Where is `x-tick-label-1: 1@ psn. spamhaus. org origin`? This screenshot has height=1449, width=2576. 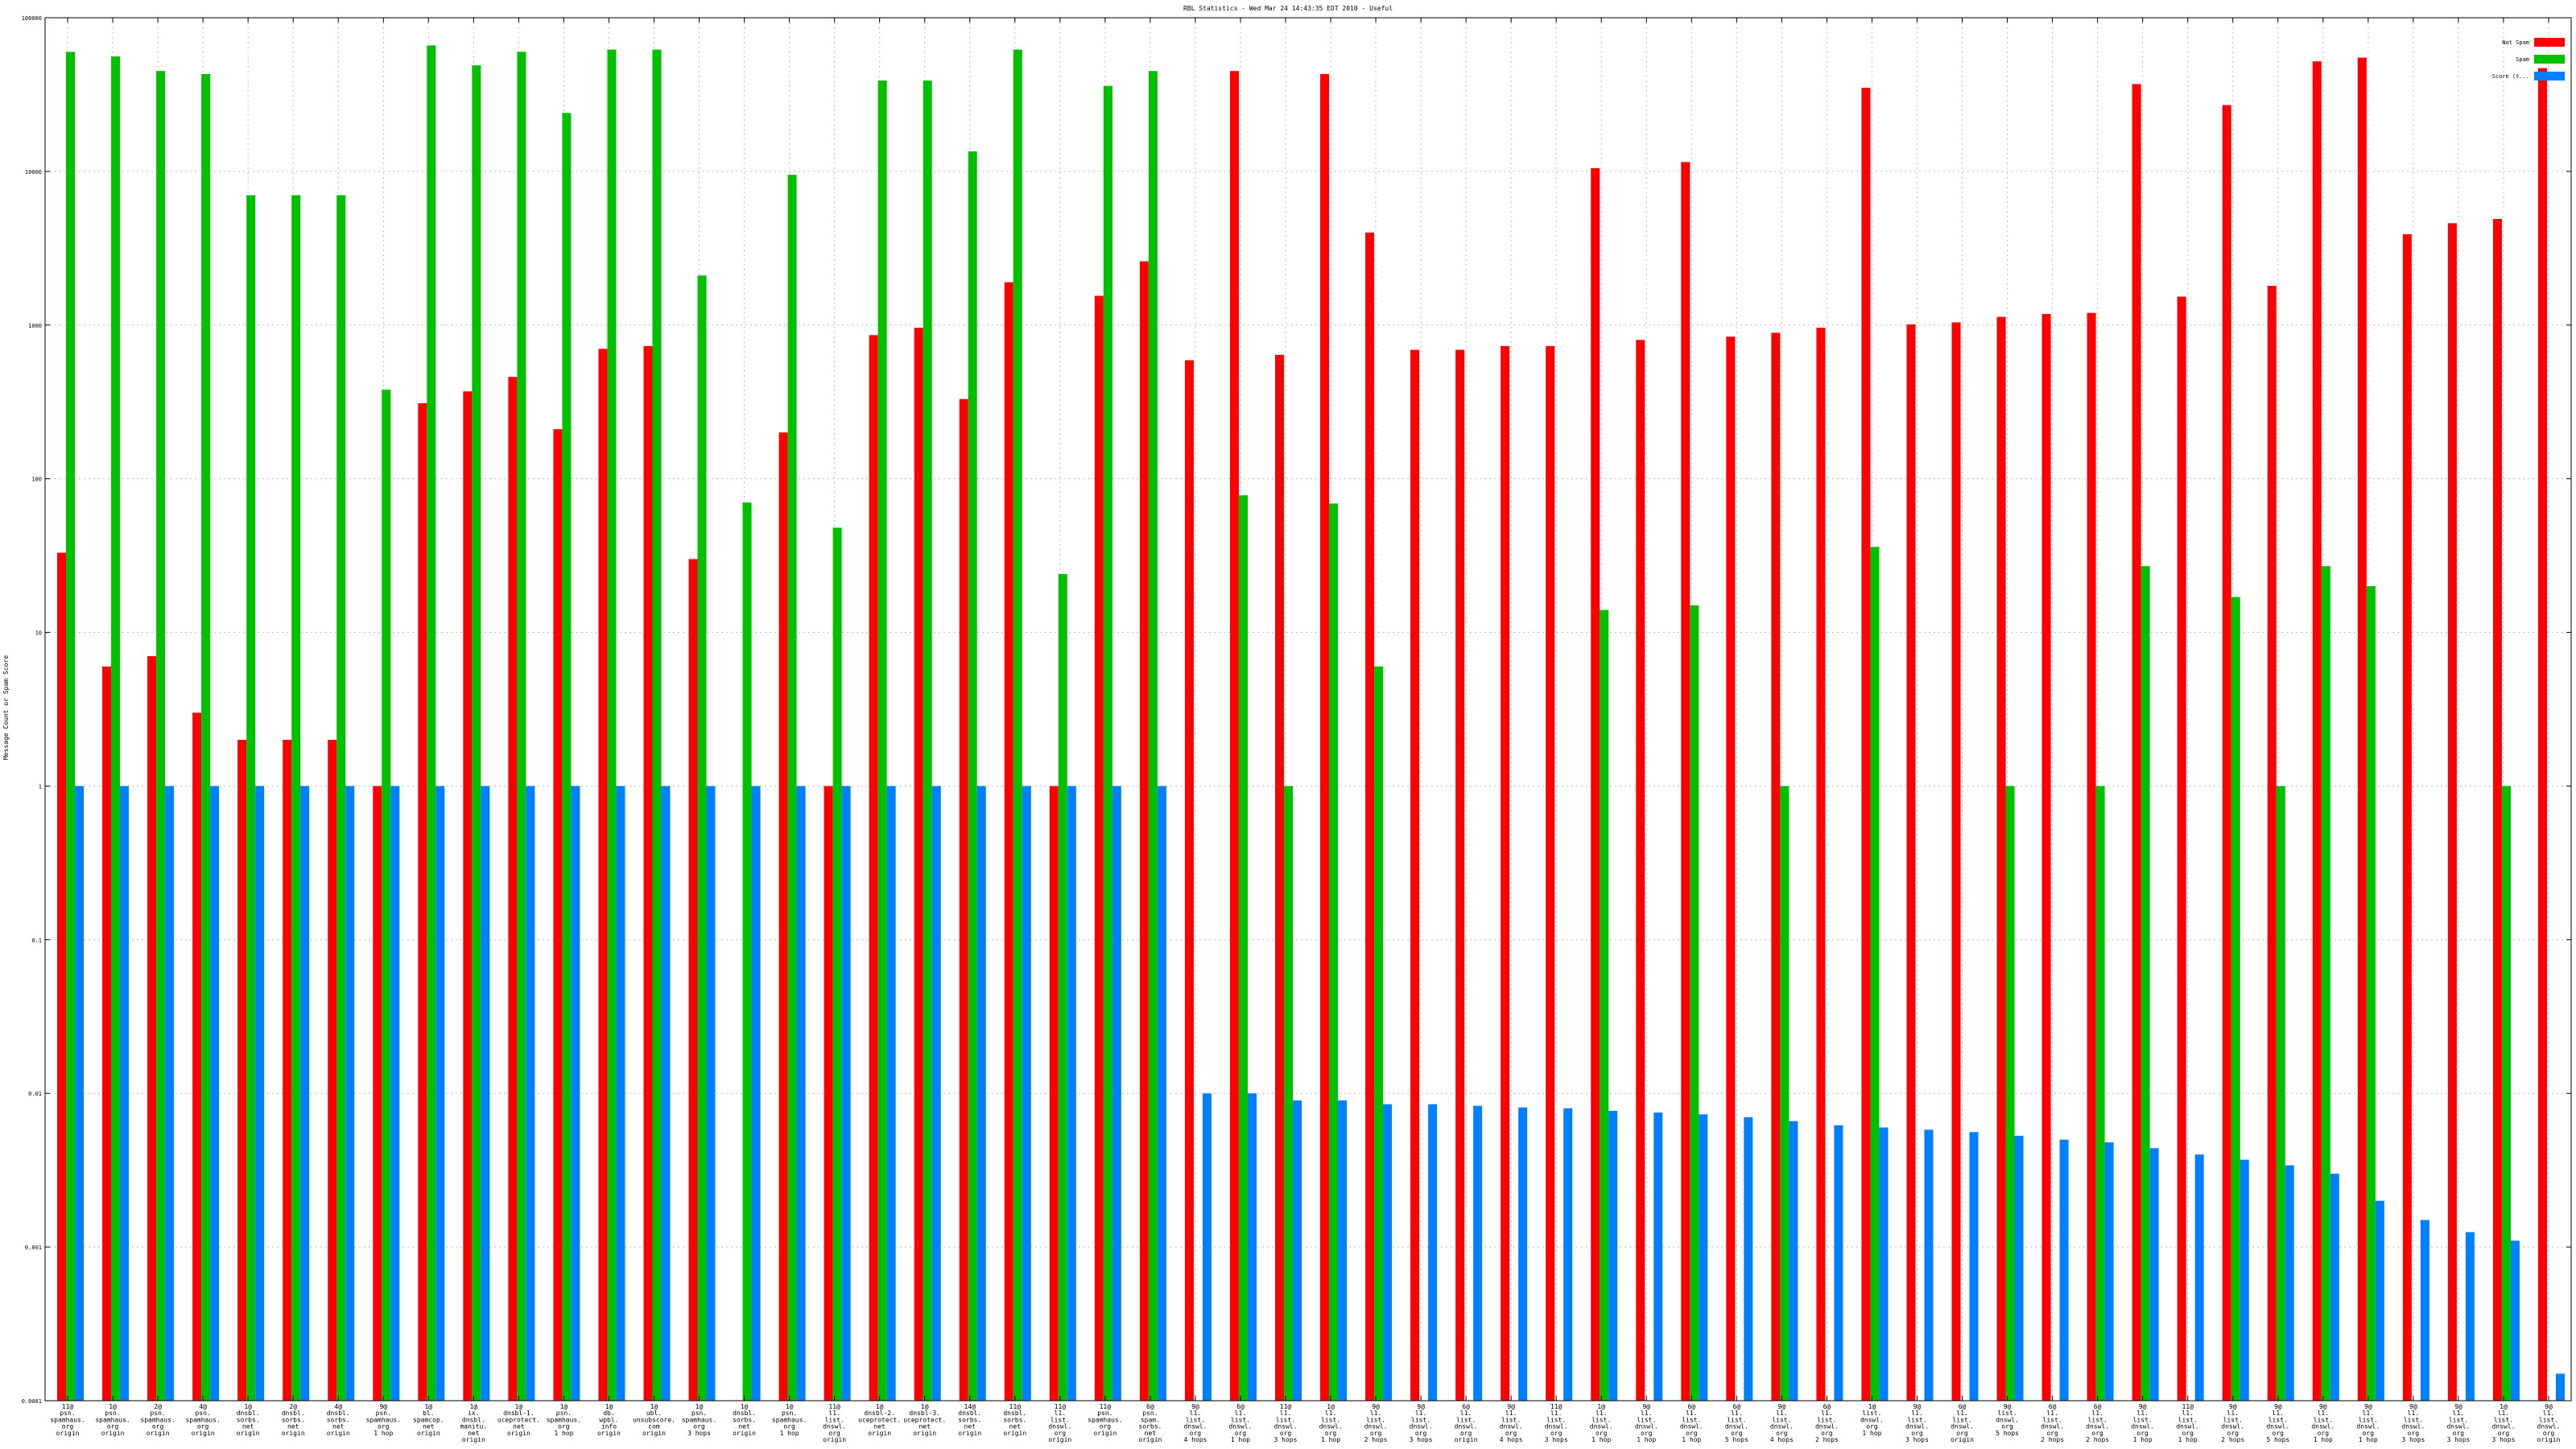
x-tick-label-1: 1@ psn. spamhaus. org origin is located at coordinates (112, 1420).